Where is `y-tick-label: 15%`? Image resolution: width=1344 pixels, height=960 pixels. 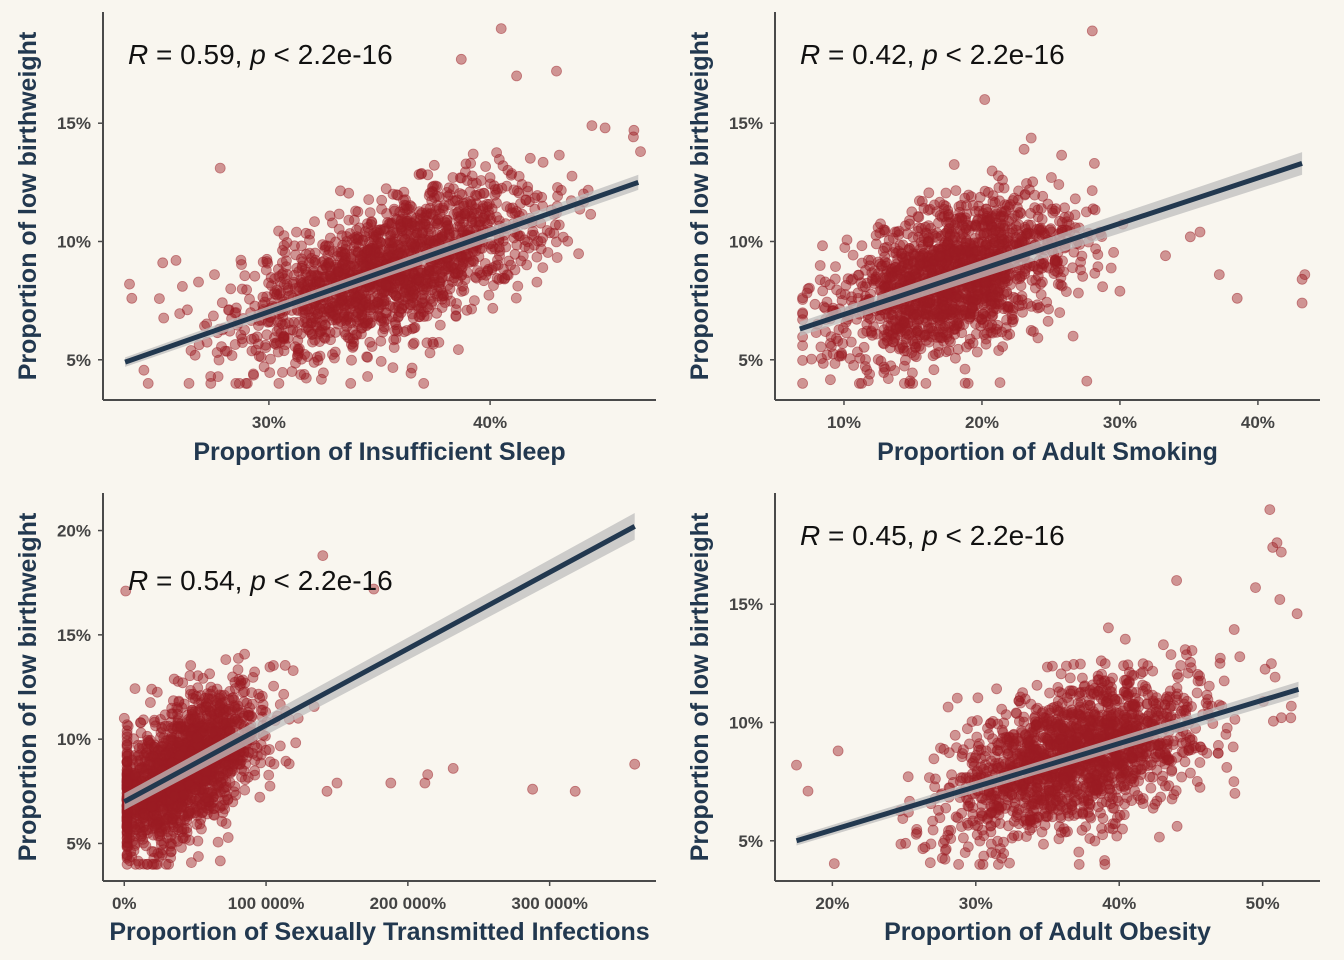 y-tick-label: 15% is located at coordinates (74, 123).